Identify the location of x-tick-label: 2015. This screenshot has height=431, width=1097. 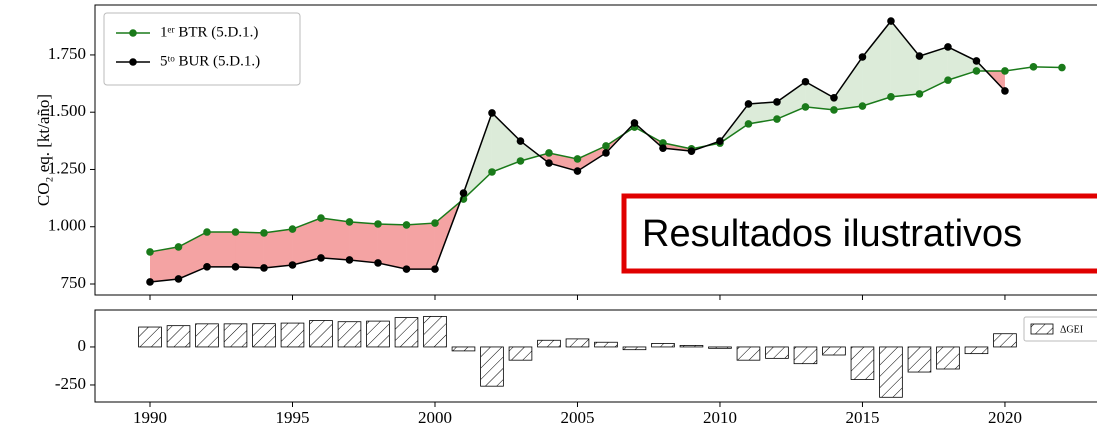
(862, 417).